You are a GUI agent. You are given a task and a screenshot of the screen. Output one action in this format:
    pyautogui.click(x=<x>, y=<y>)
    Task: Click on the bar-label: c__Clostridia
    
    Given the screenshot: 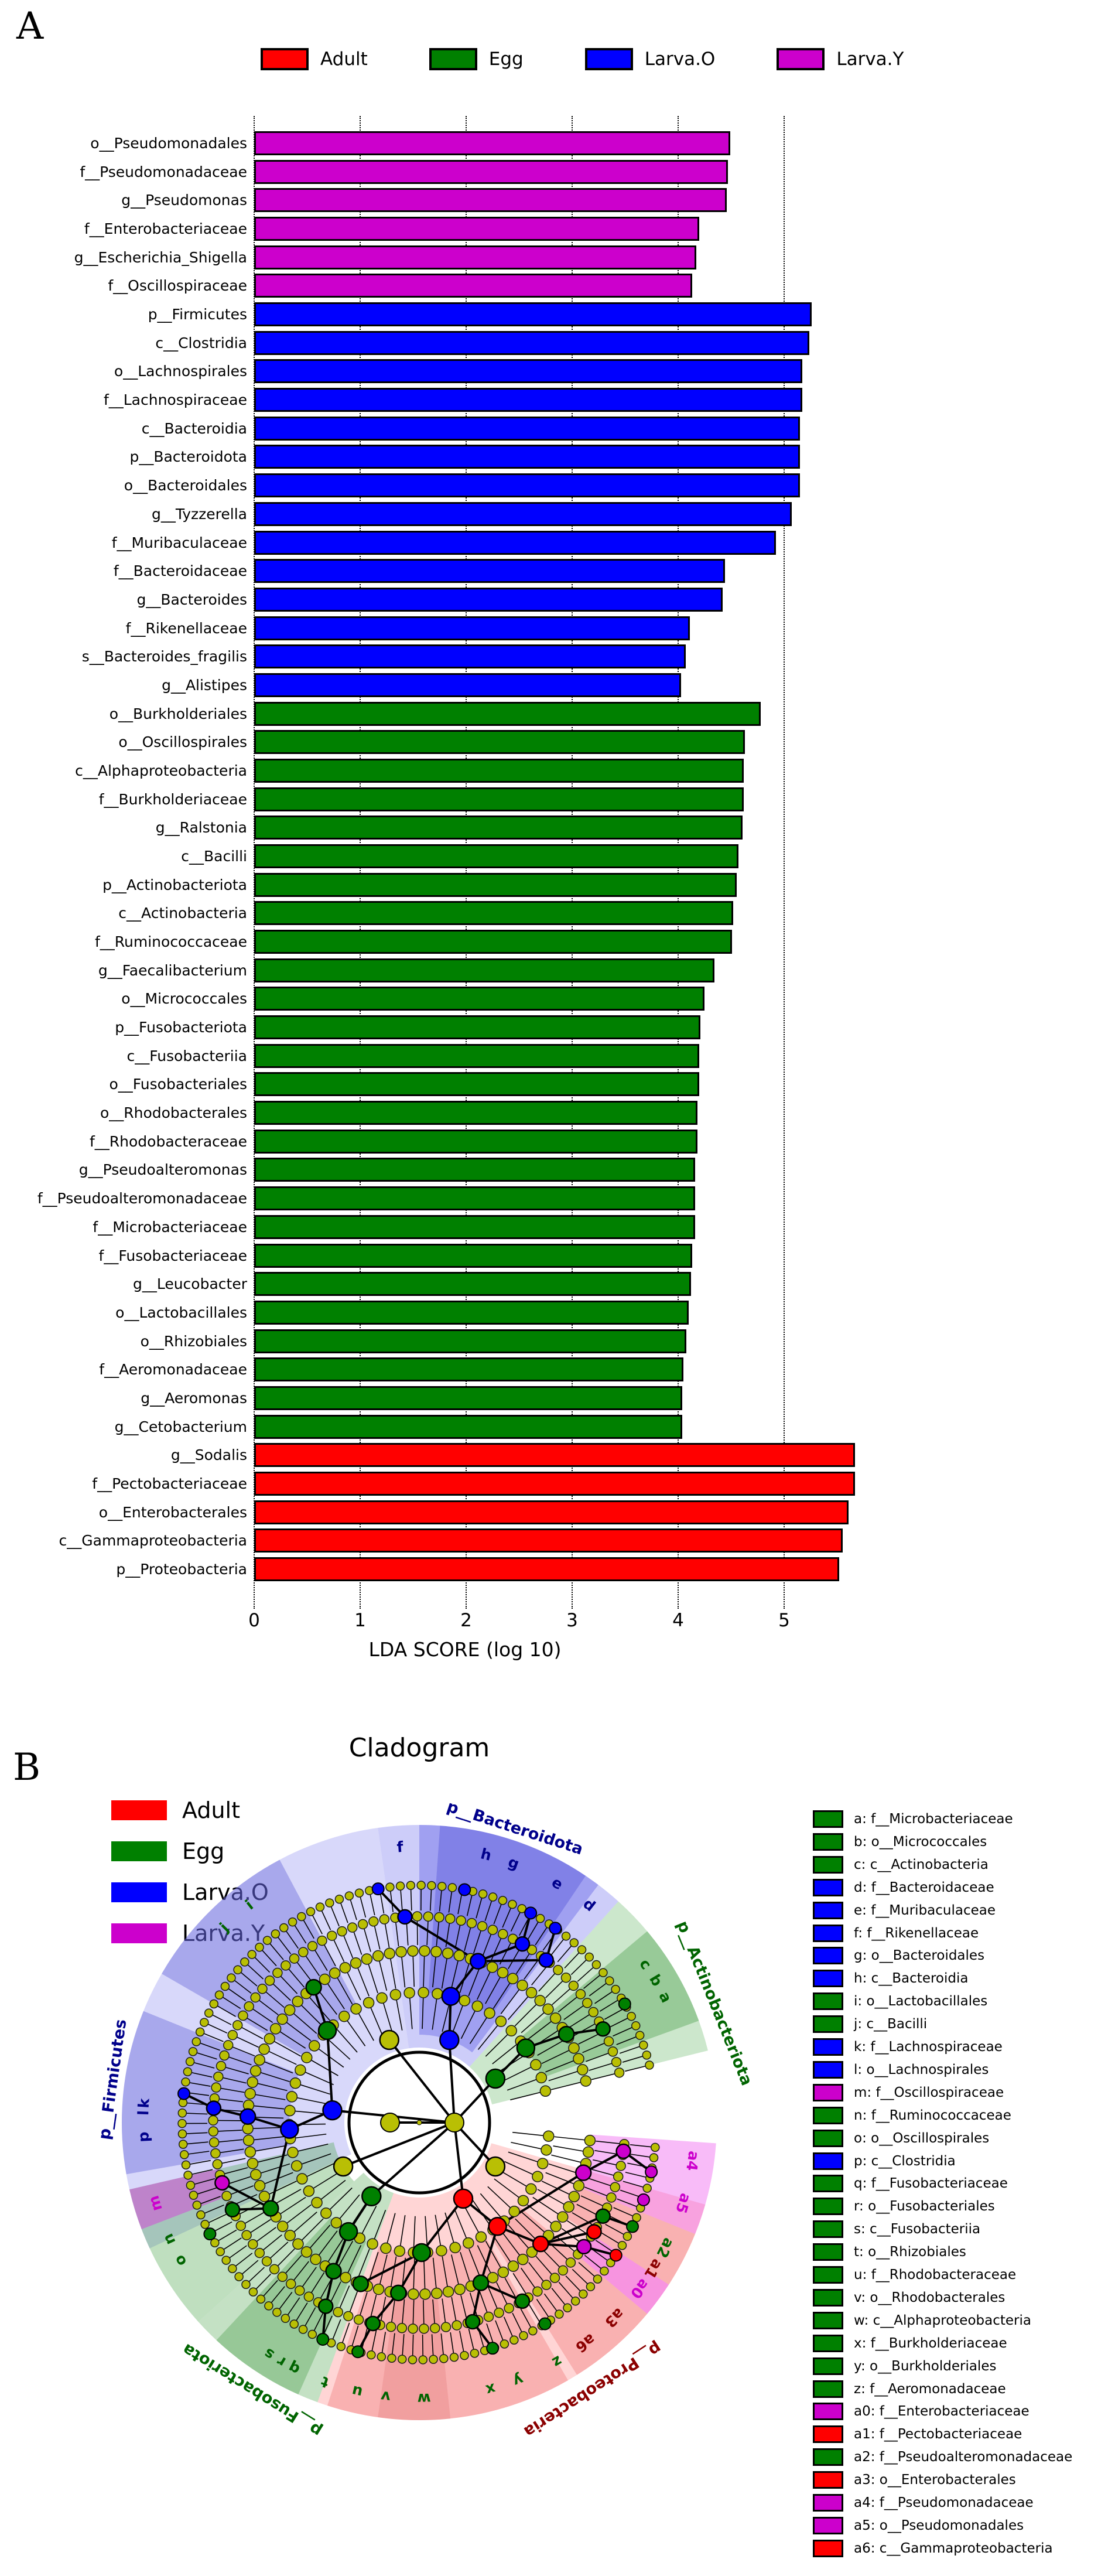 What is the action you would take?
    pyautogui.click(x=201, y=343)
    